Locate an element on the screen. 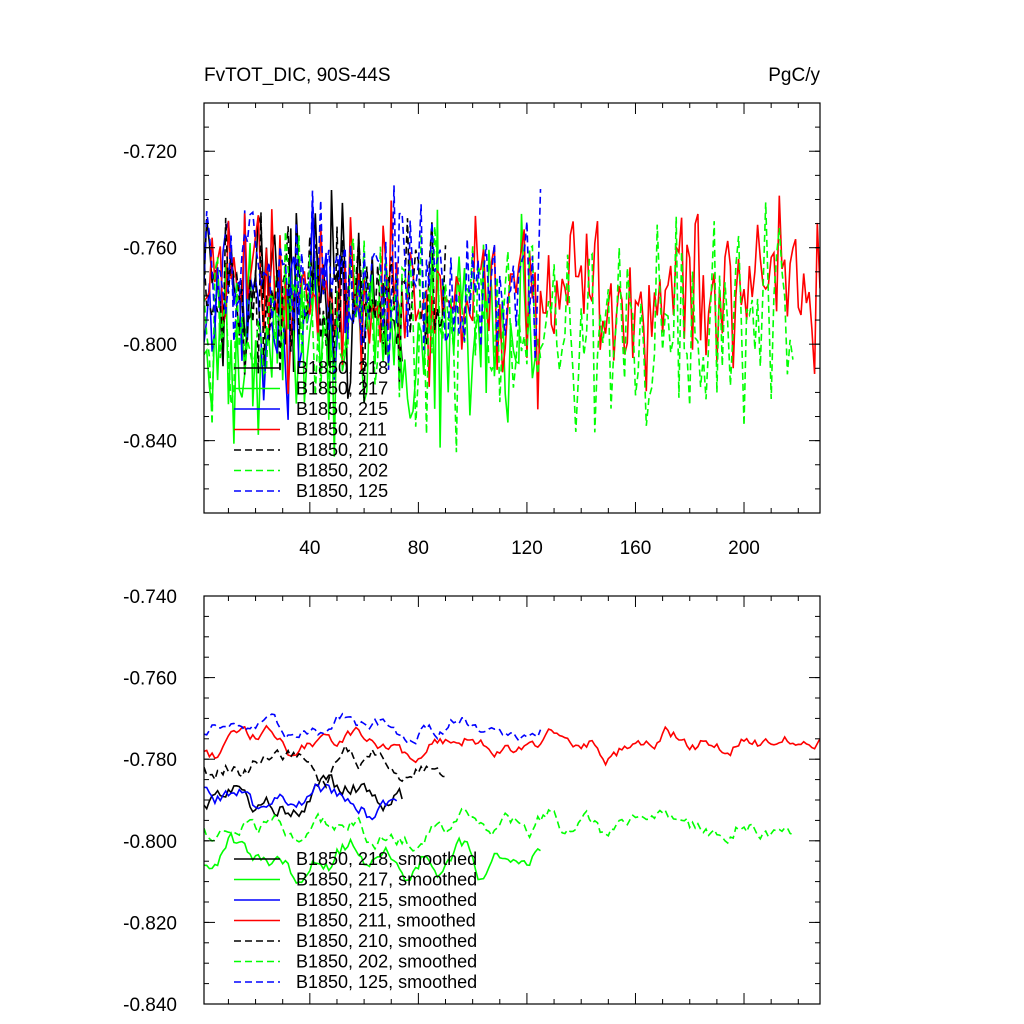  y-tick-label: -0.820 is located at coordinates (150, 923).